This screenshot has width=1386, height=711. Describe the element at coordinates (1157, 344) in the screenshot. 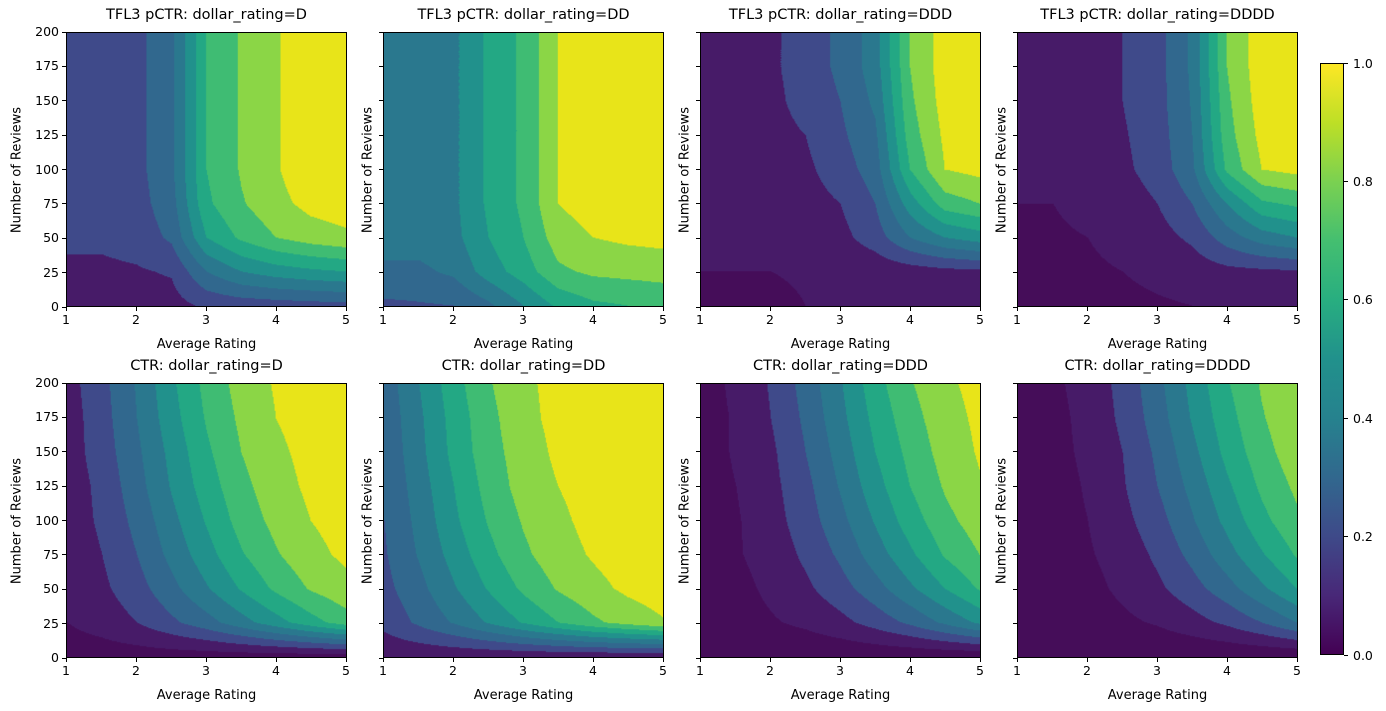

I see `subplot-tfl3-pctr-dddd-x-axis-label: Average Rating` at that location.